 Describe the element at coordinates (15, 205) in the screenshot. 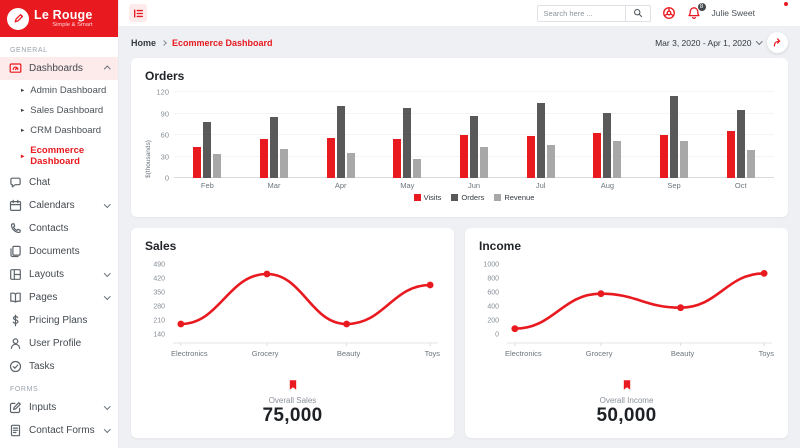

I see `calendar-icon` at that location.